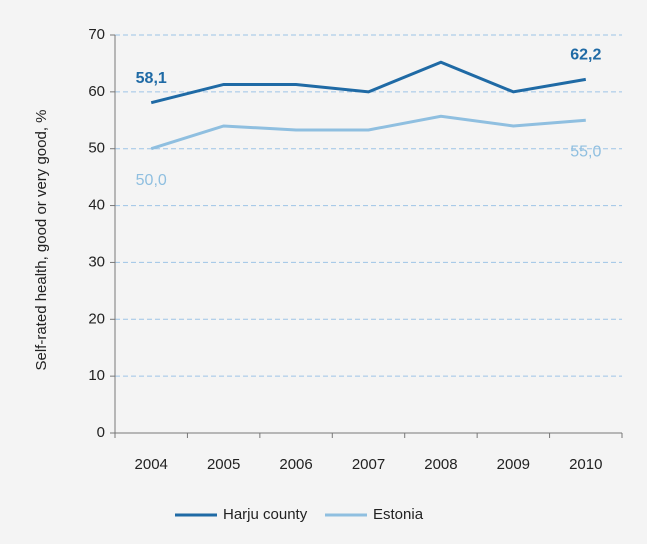 This screenshot has height=544, width=647. What do you see at coordinates (151, 78) in the screenshot?
I see `data-label: 58,1` at bounding box center [151, 78].